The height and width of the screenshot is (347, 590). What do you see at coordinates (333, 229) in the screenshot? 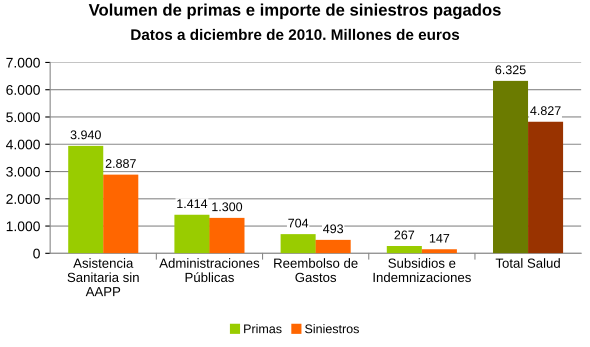
I see `data-label: 493` at bounding box center [333, 229].